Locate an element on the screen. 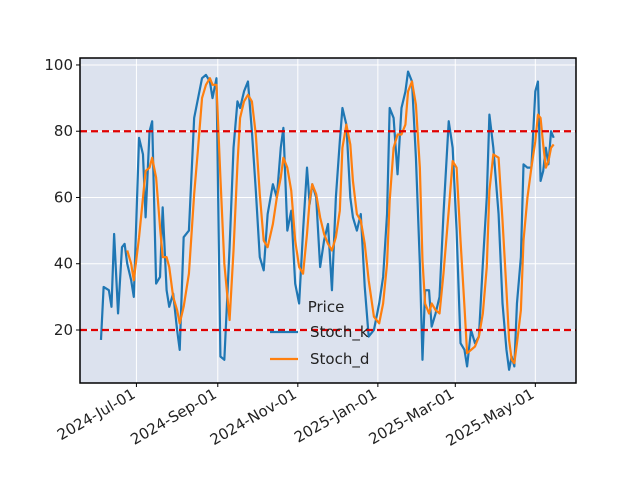  legend-title: Price is located at coordinates (326, 307).